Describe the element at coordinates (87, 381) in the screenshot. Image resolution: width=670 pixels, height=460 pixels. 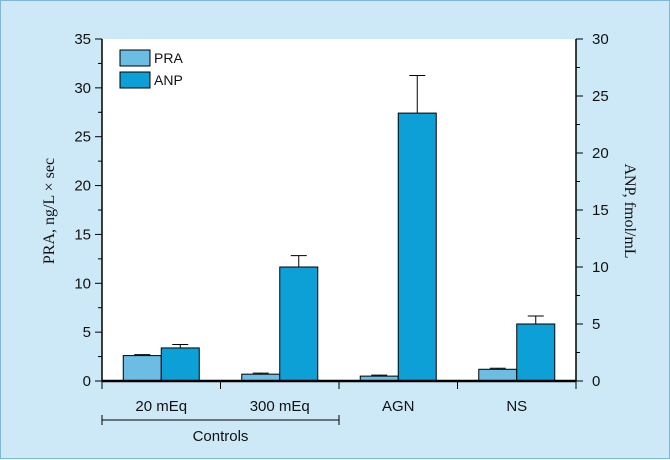
I see `y-left-tick-label: 0` at that location.